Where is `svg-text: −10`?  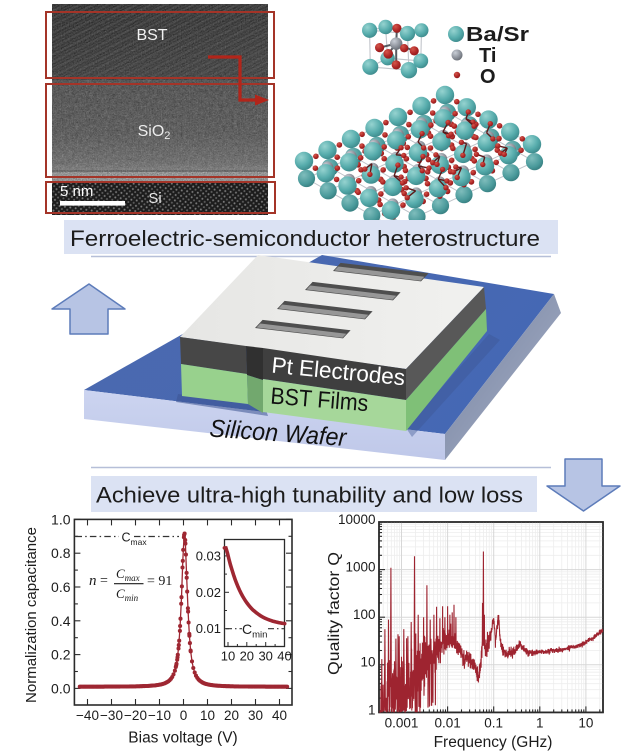
svg-text: −10 is located at coordinates (159, 715).